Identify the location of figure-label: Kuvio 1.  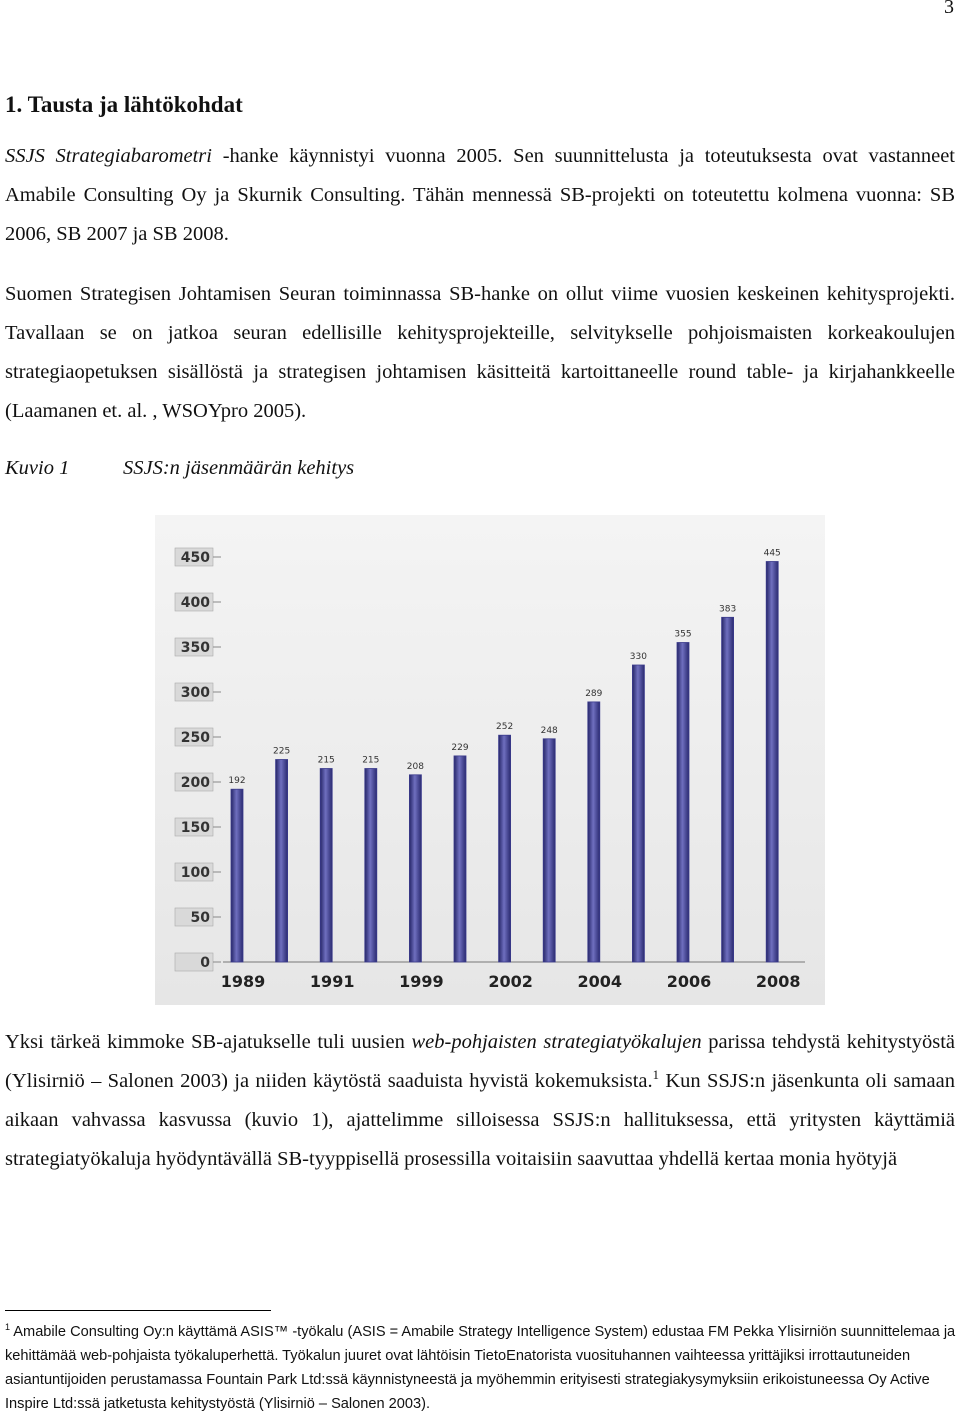
(37, 468).